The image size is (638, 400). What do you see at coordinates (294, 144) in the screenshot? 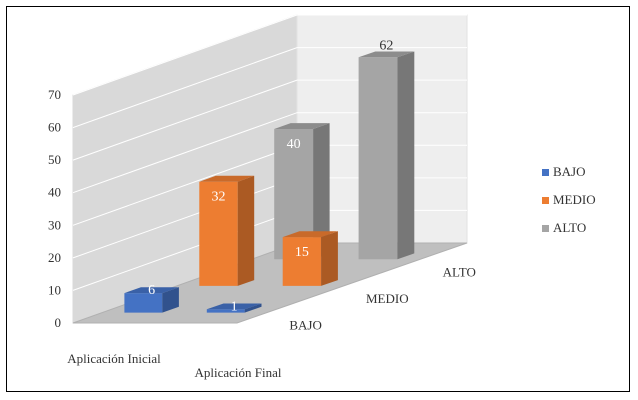
I see `data-label: 40` at bounding box center [294, 144].